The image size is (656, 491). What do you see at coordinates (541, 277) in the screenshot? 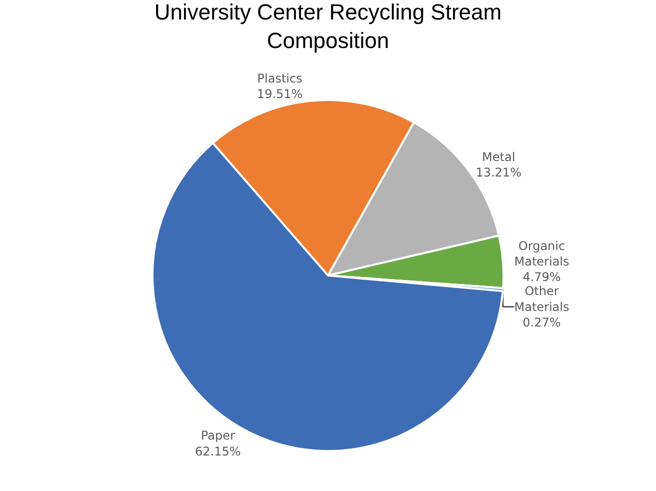
I see `data-label: 4.79%` at bounding box center [541, 277].